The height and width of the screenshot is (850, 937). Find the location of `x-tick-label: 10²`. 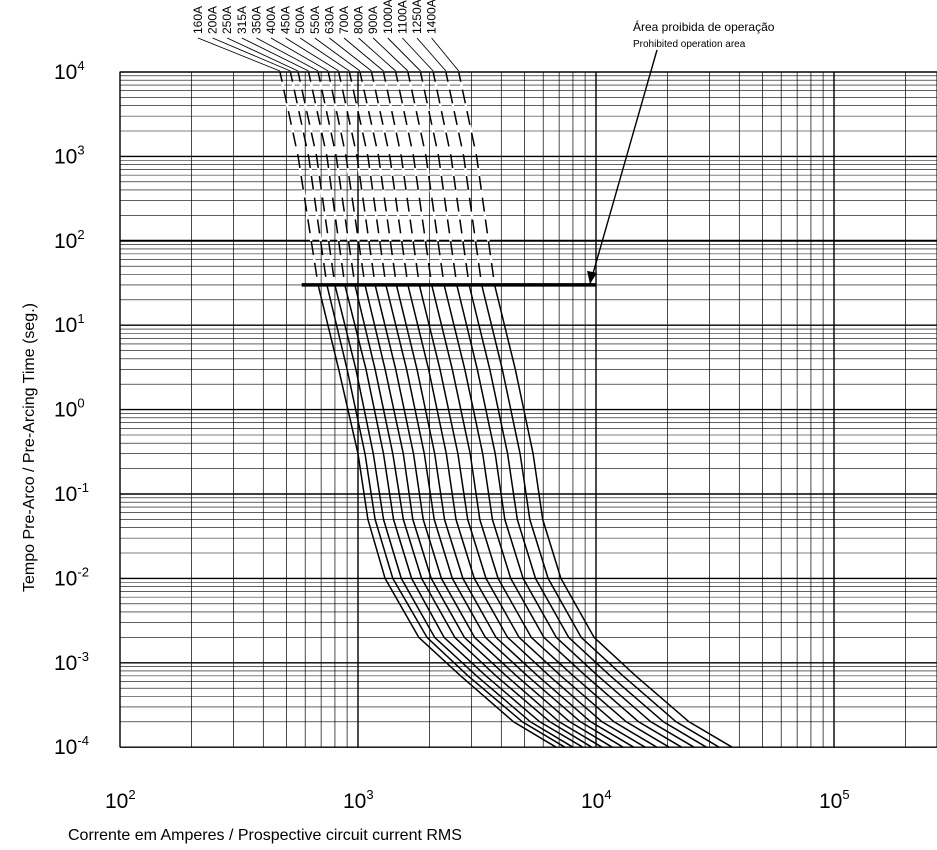

x-tick-label: 10² is located at coordinates (120, 800).